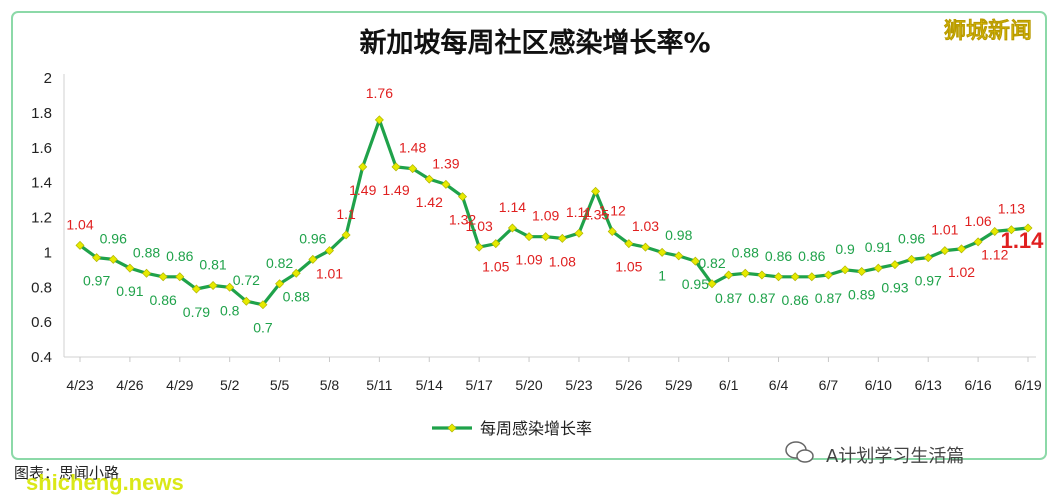 Image resolution: width=1057 pixels, height=496 pixels. What do you see at coordinates (41, 322) in the screenshot?
I see `y-tick-label: 0.6` at bounding box center [41, 322].